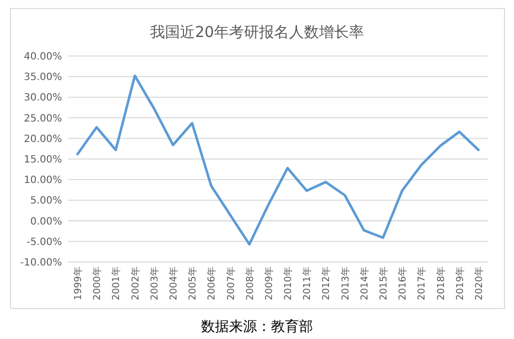 The width and height of the screenshot is (514, 339). I want to click on x-tick-label: 2019年, so click(460, 283).